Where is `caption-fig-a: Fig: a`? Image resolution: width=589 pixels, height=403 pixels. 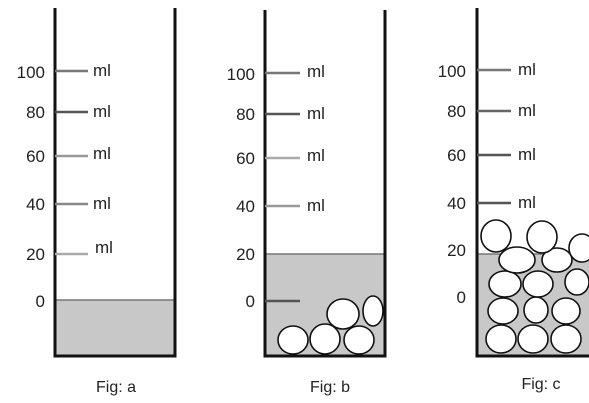
caption-fig-a: Fig: a is located at coordinates (116, 387).